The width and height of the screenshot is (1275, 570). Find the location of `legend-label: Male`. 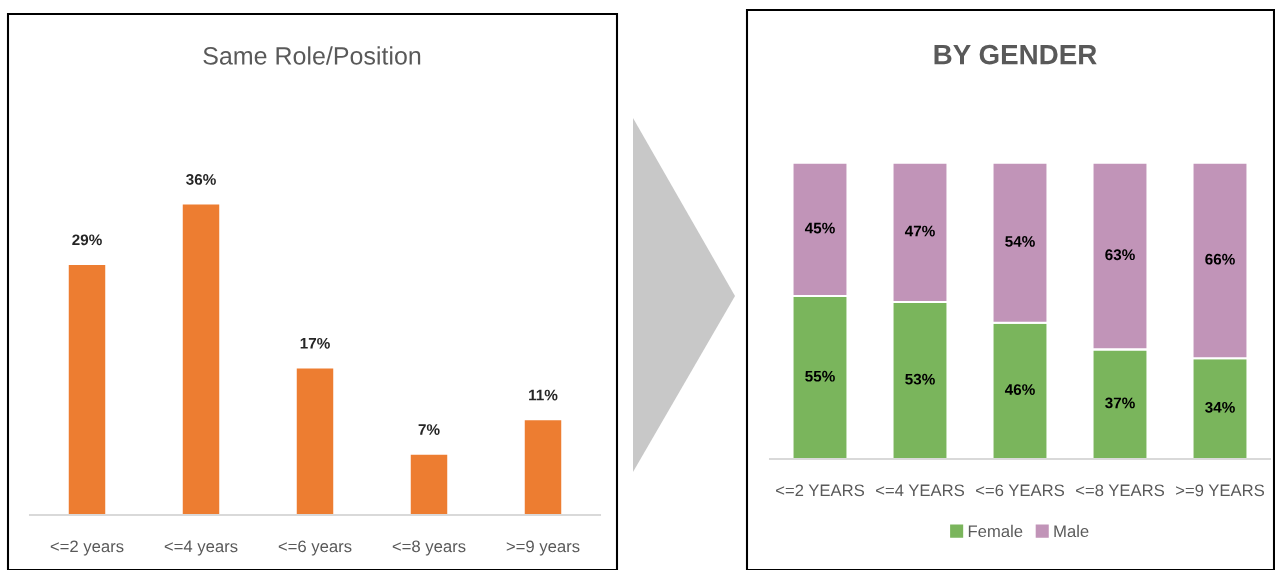

legend-label: Male is located at coordinates (1071, 531).